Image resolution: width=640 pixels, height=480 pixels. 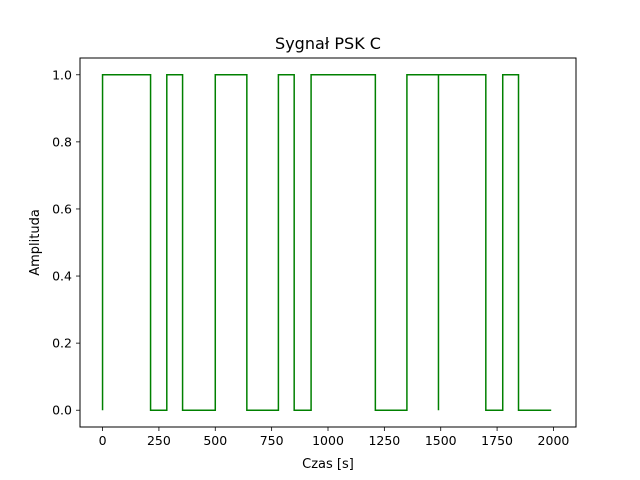 I want to click on y-tick-label: 0.4, so click(x=62, y=276).